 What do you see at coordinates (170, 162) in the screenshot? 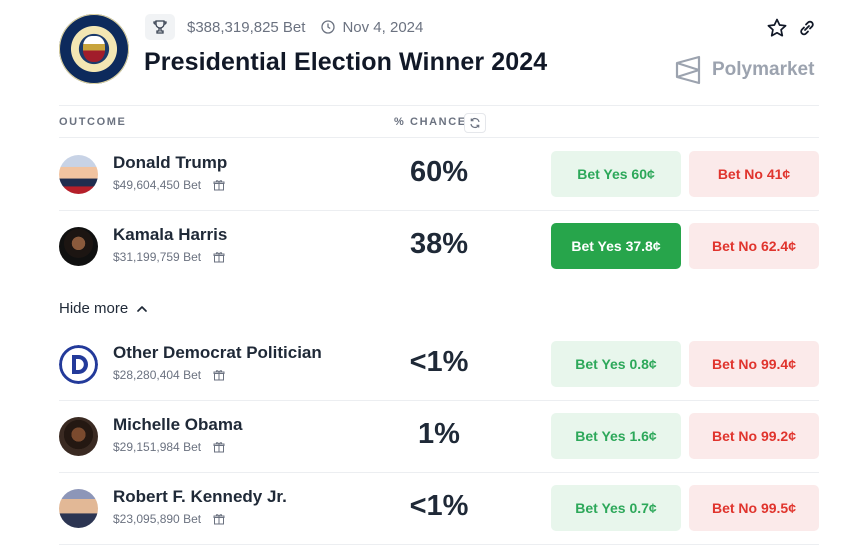
I see `outcome-name: Donald Trump` at bounding box center [170, 162].